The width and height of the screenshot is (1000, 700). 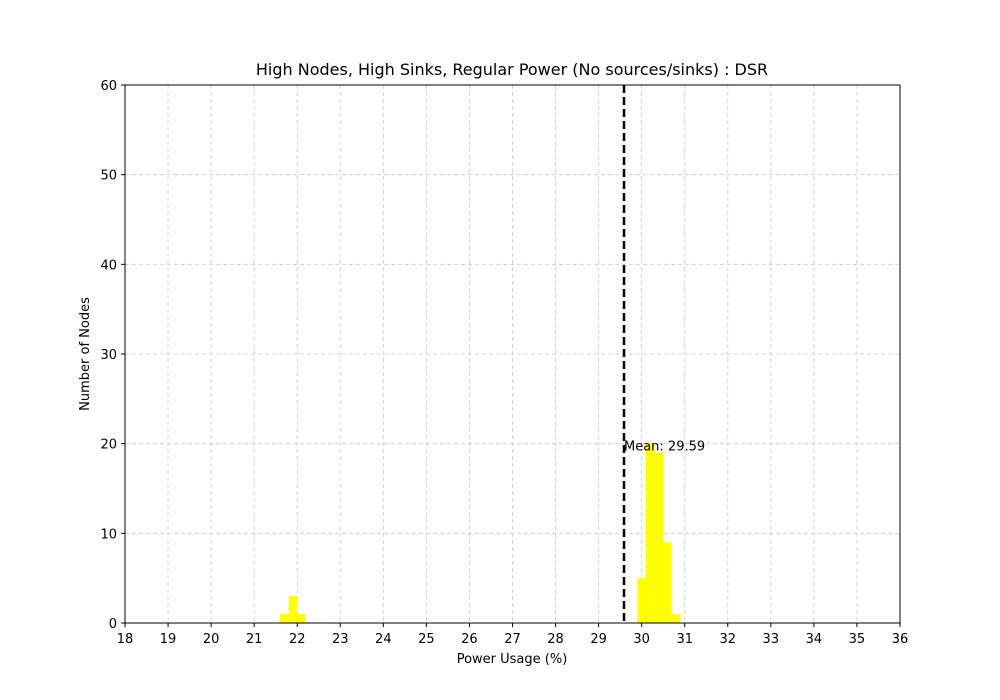 I want to click on y-tick-label: 10, so click(x=108, y=534).